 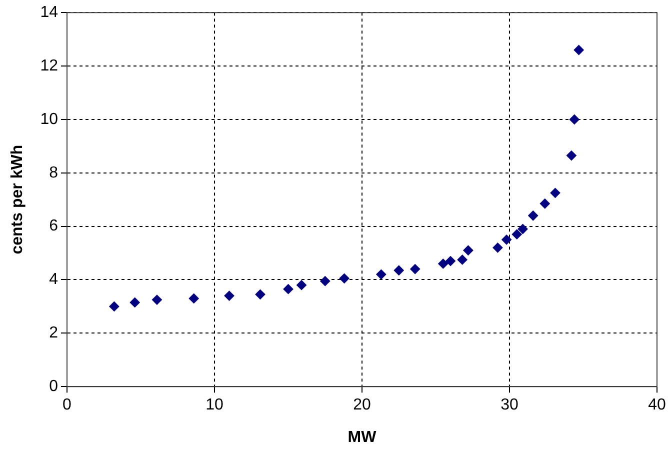 What do you see at coordinates (53, 173) in the screenshot?
I see `y-tick-label: 8` at bounding box center [53, 173].